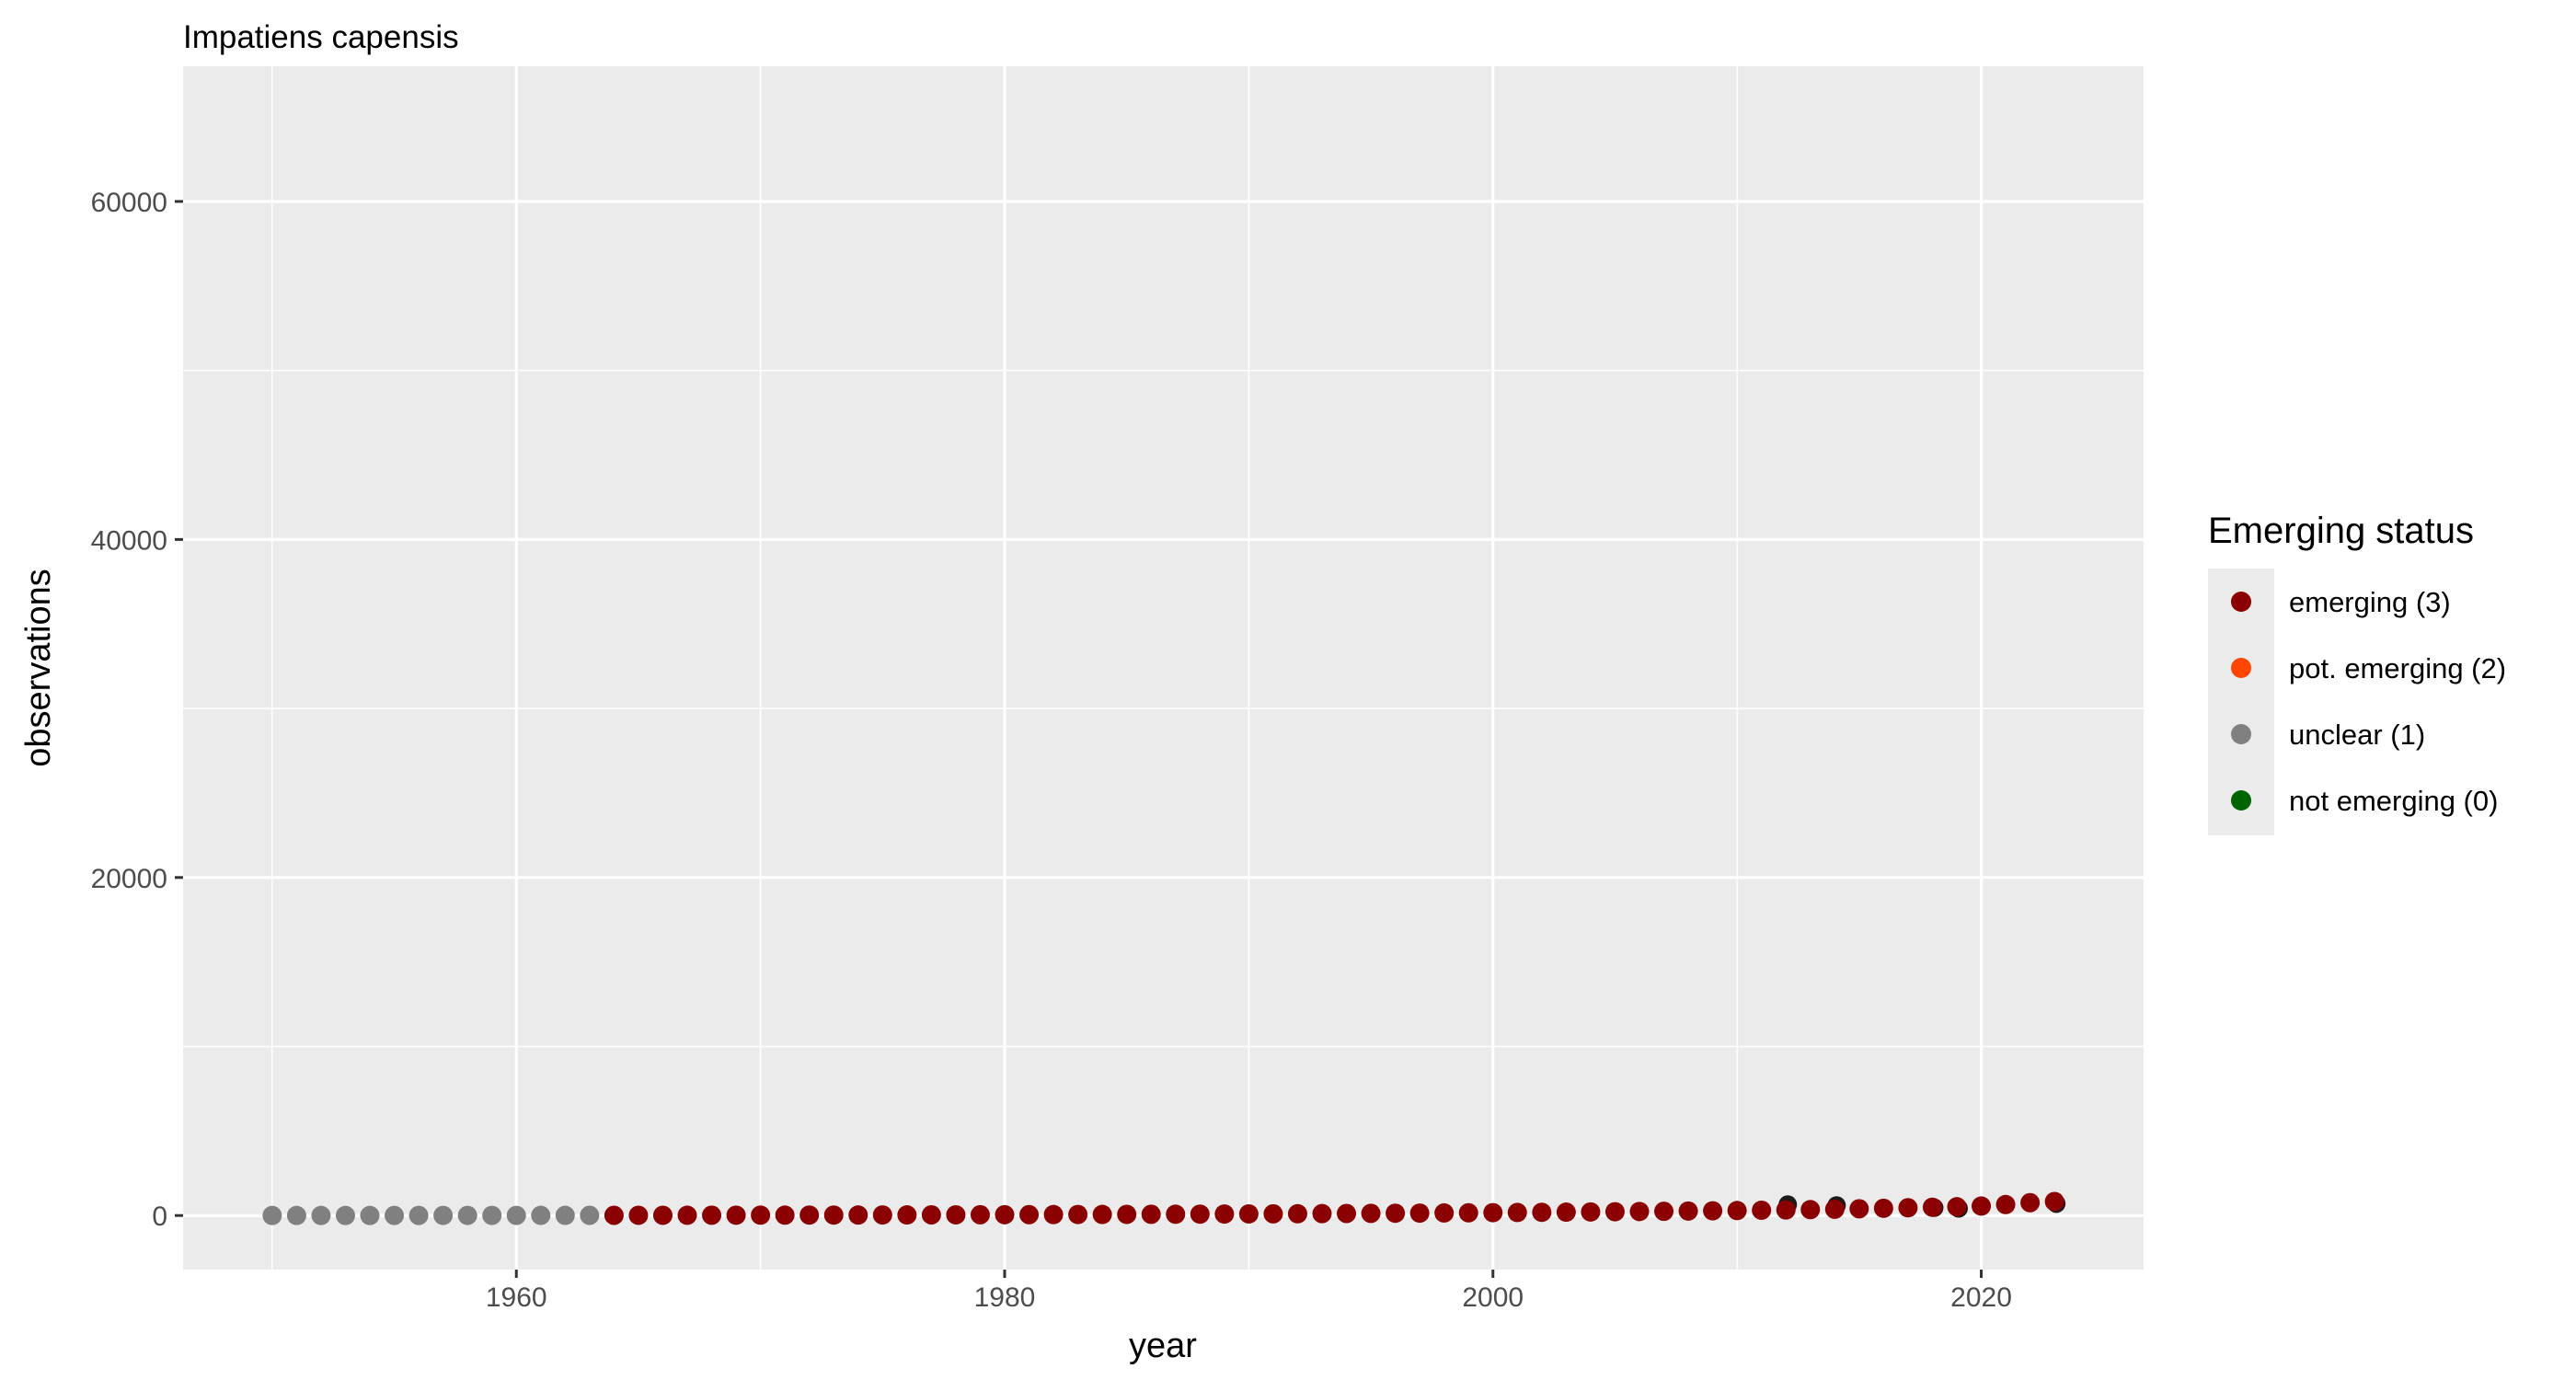  Describe the element at coordinates (1164, 1208) in the screenshot. I see `data-points` at that location.